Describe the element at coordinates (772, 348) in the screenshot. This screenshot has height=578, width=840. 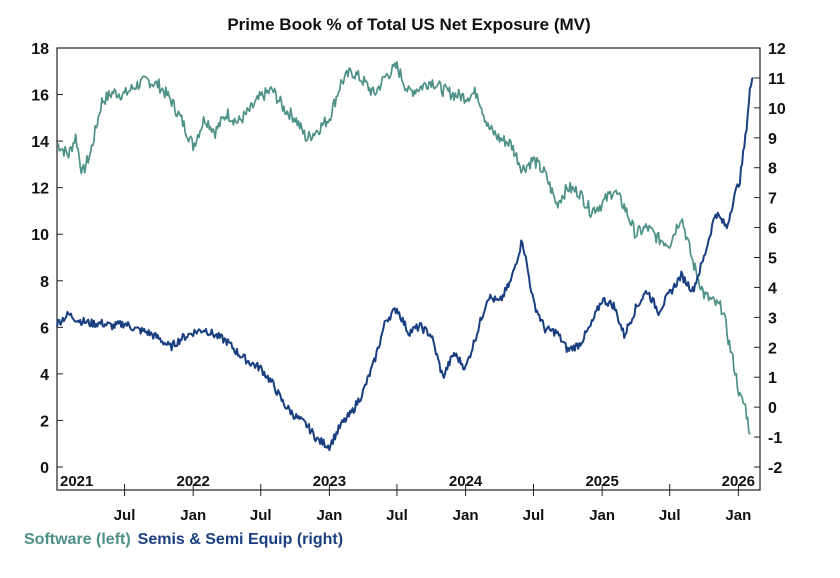
I see `y-right-tick-label: 2` at that location.